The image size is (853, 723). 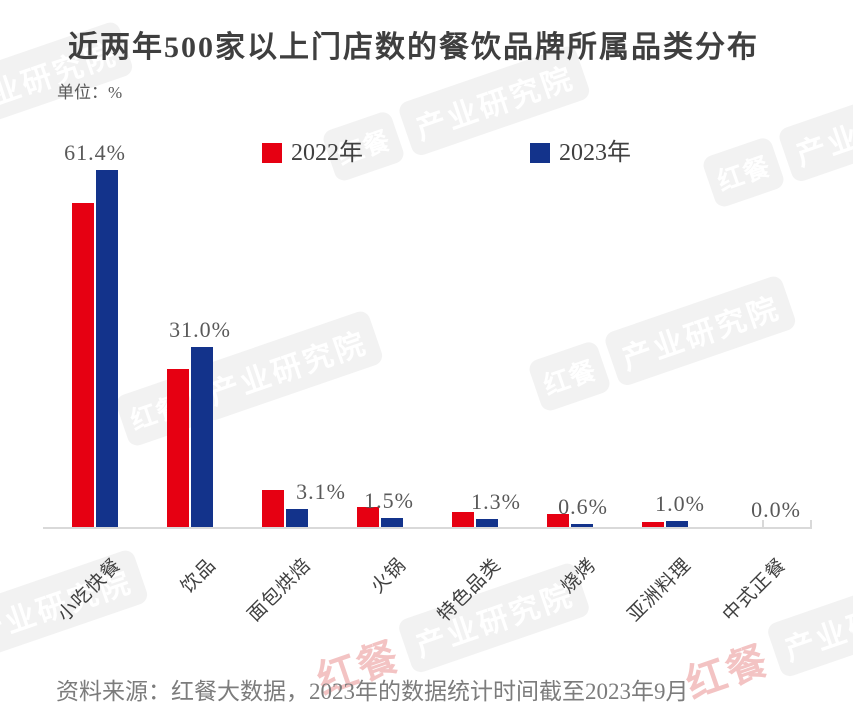 I want to click on category-label: 面包烘焙, so click(x=279, y=590).